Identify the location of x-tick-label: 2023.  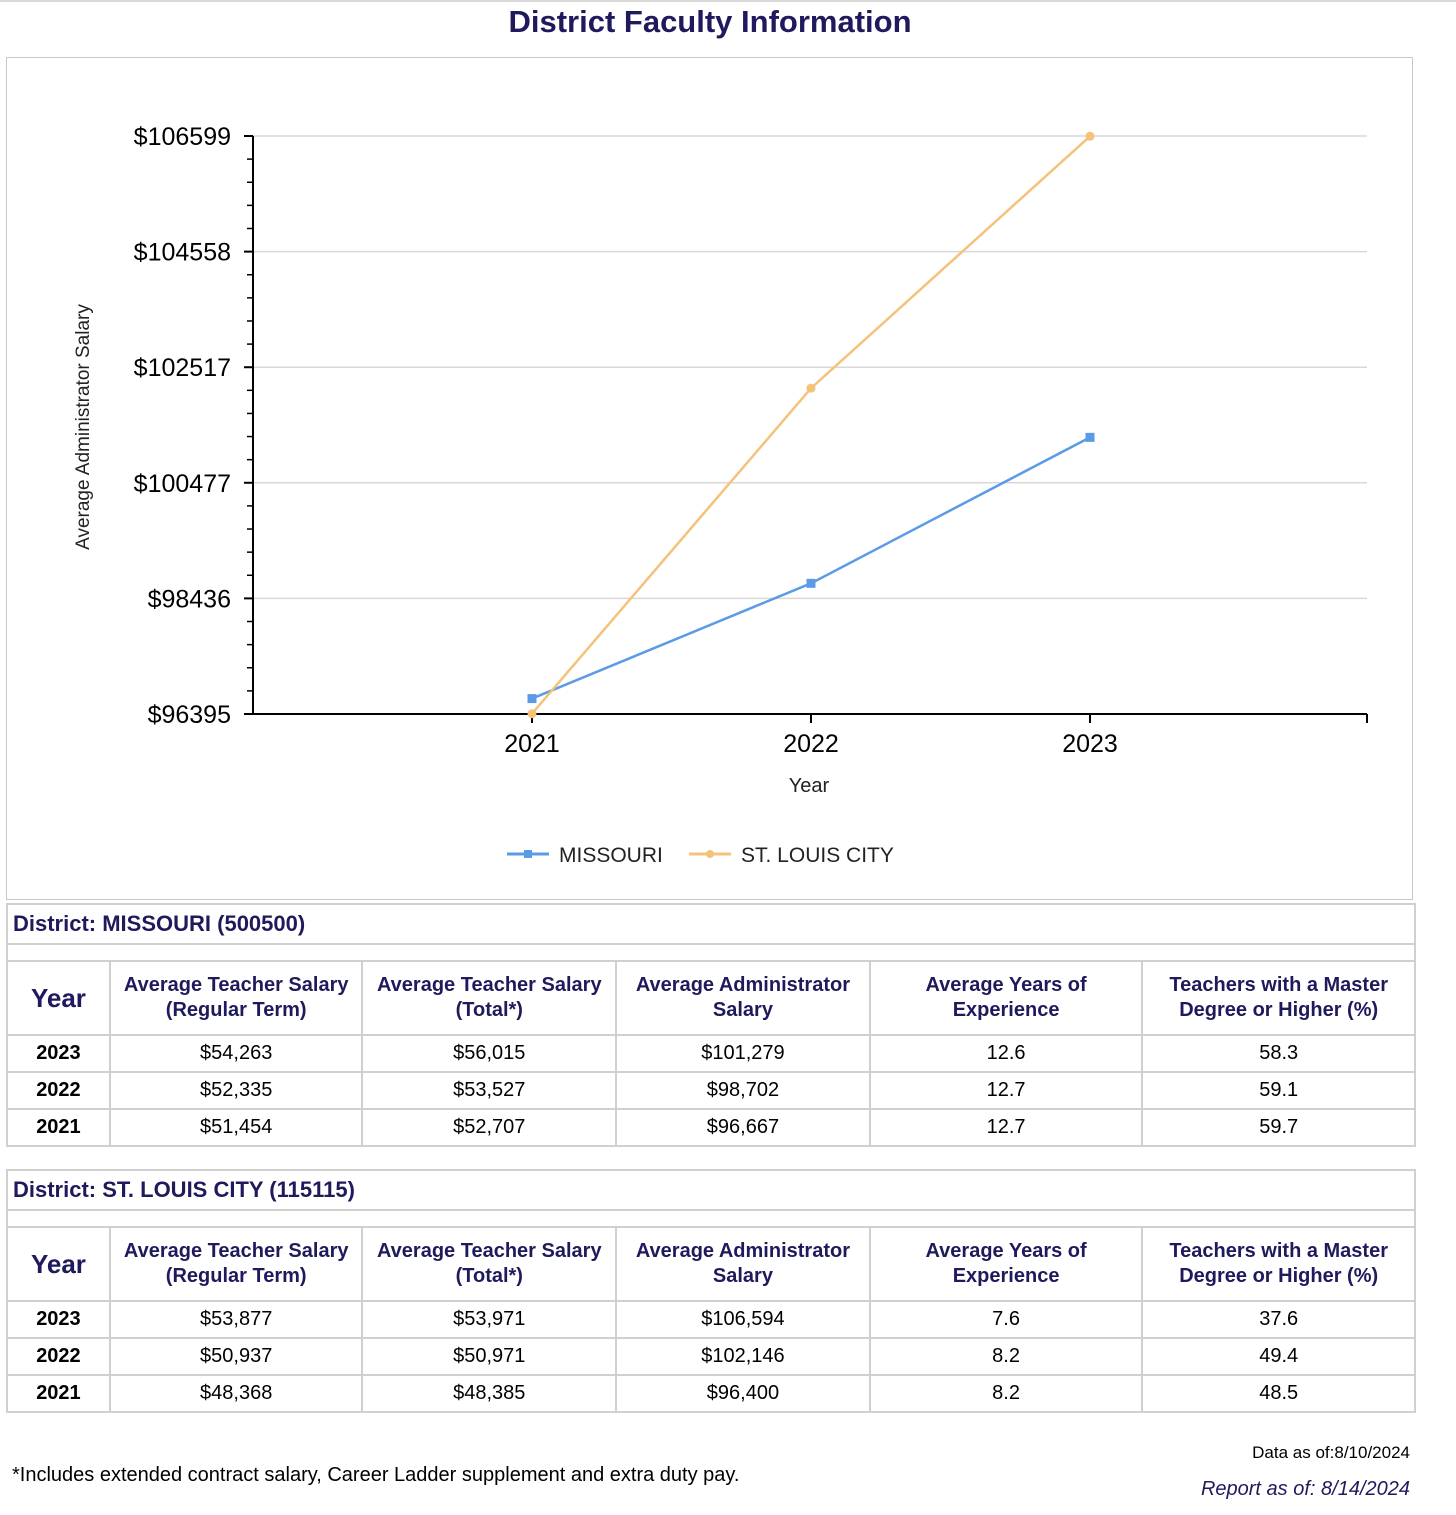
(1090, 744).